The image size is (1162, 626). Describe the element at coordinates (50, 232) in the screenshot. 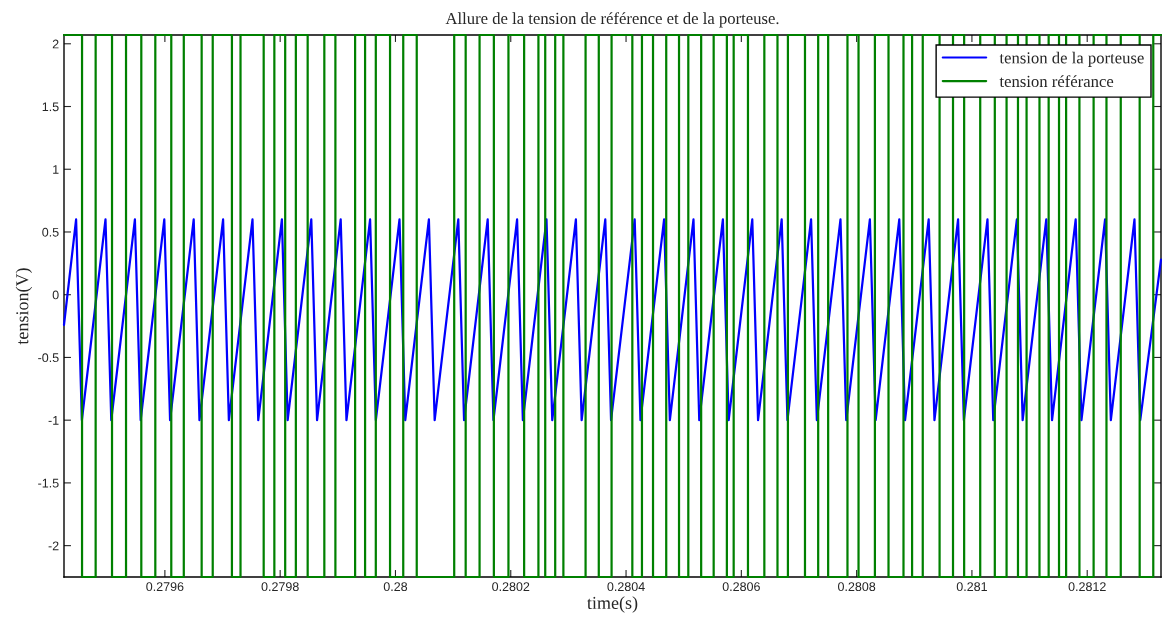

I see `y-tick-label: 0.5` at that location.